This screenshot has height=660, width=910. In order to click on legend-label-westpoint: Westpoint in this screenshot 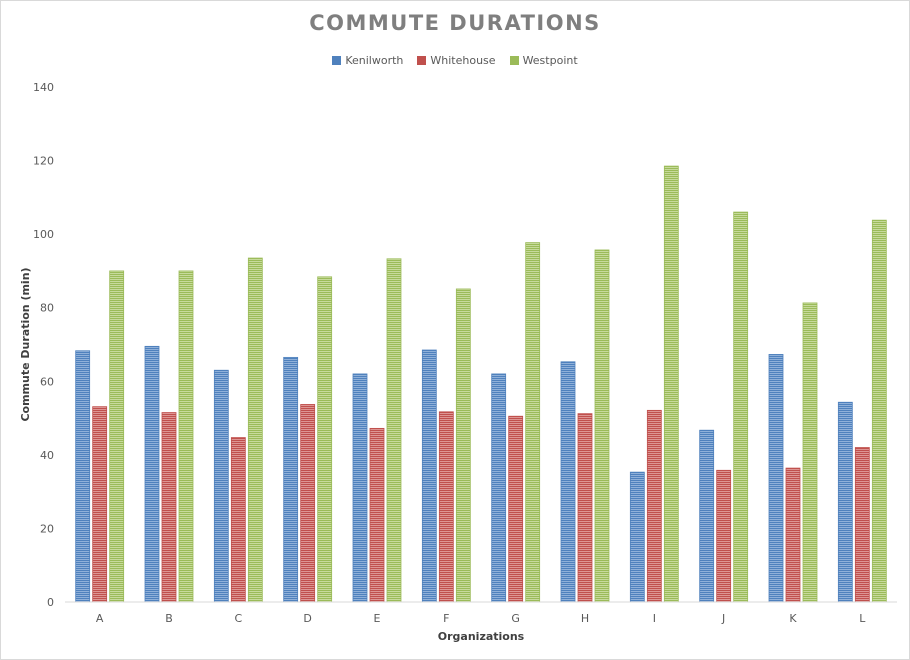, I will do `click(550, 60)`.